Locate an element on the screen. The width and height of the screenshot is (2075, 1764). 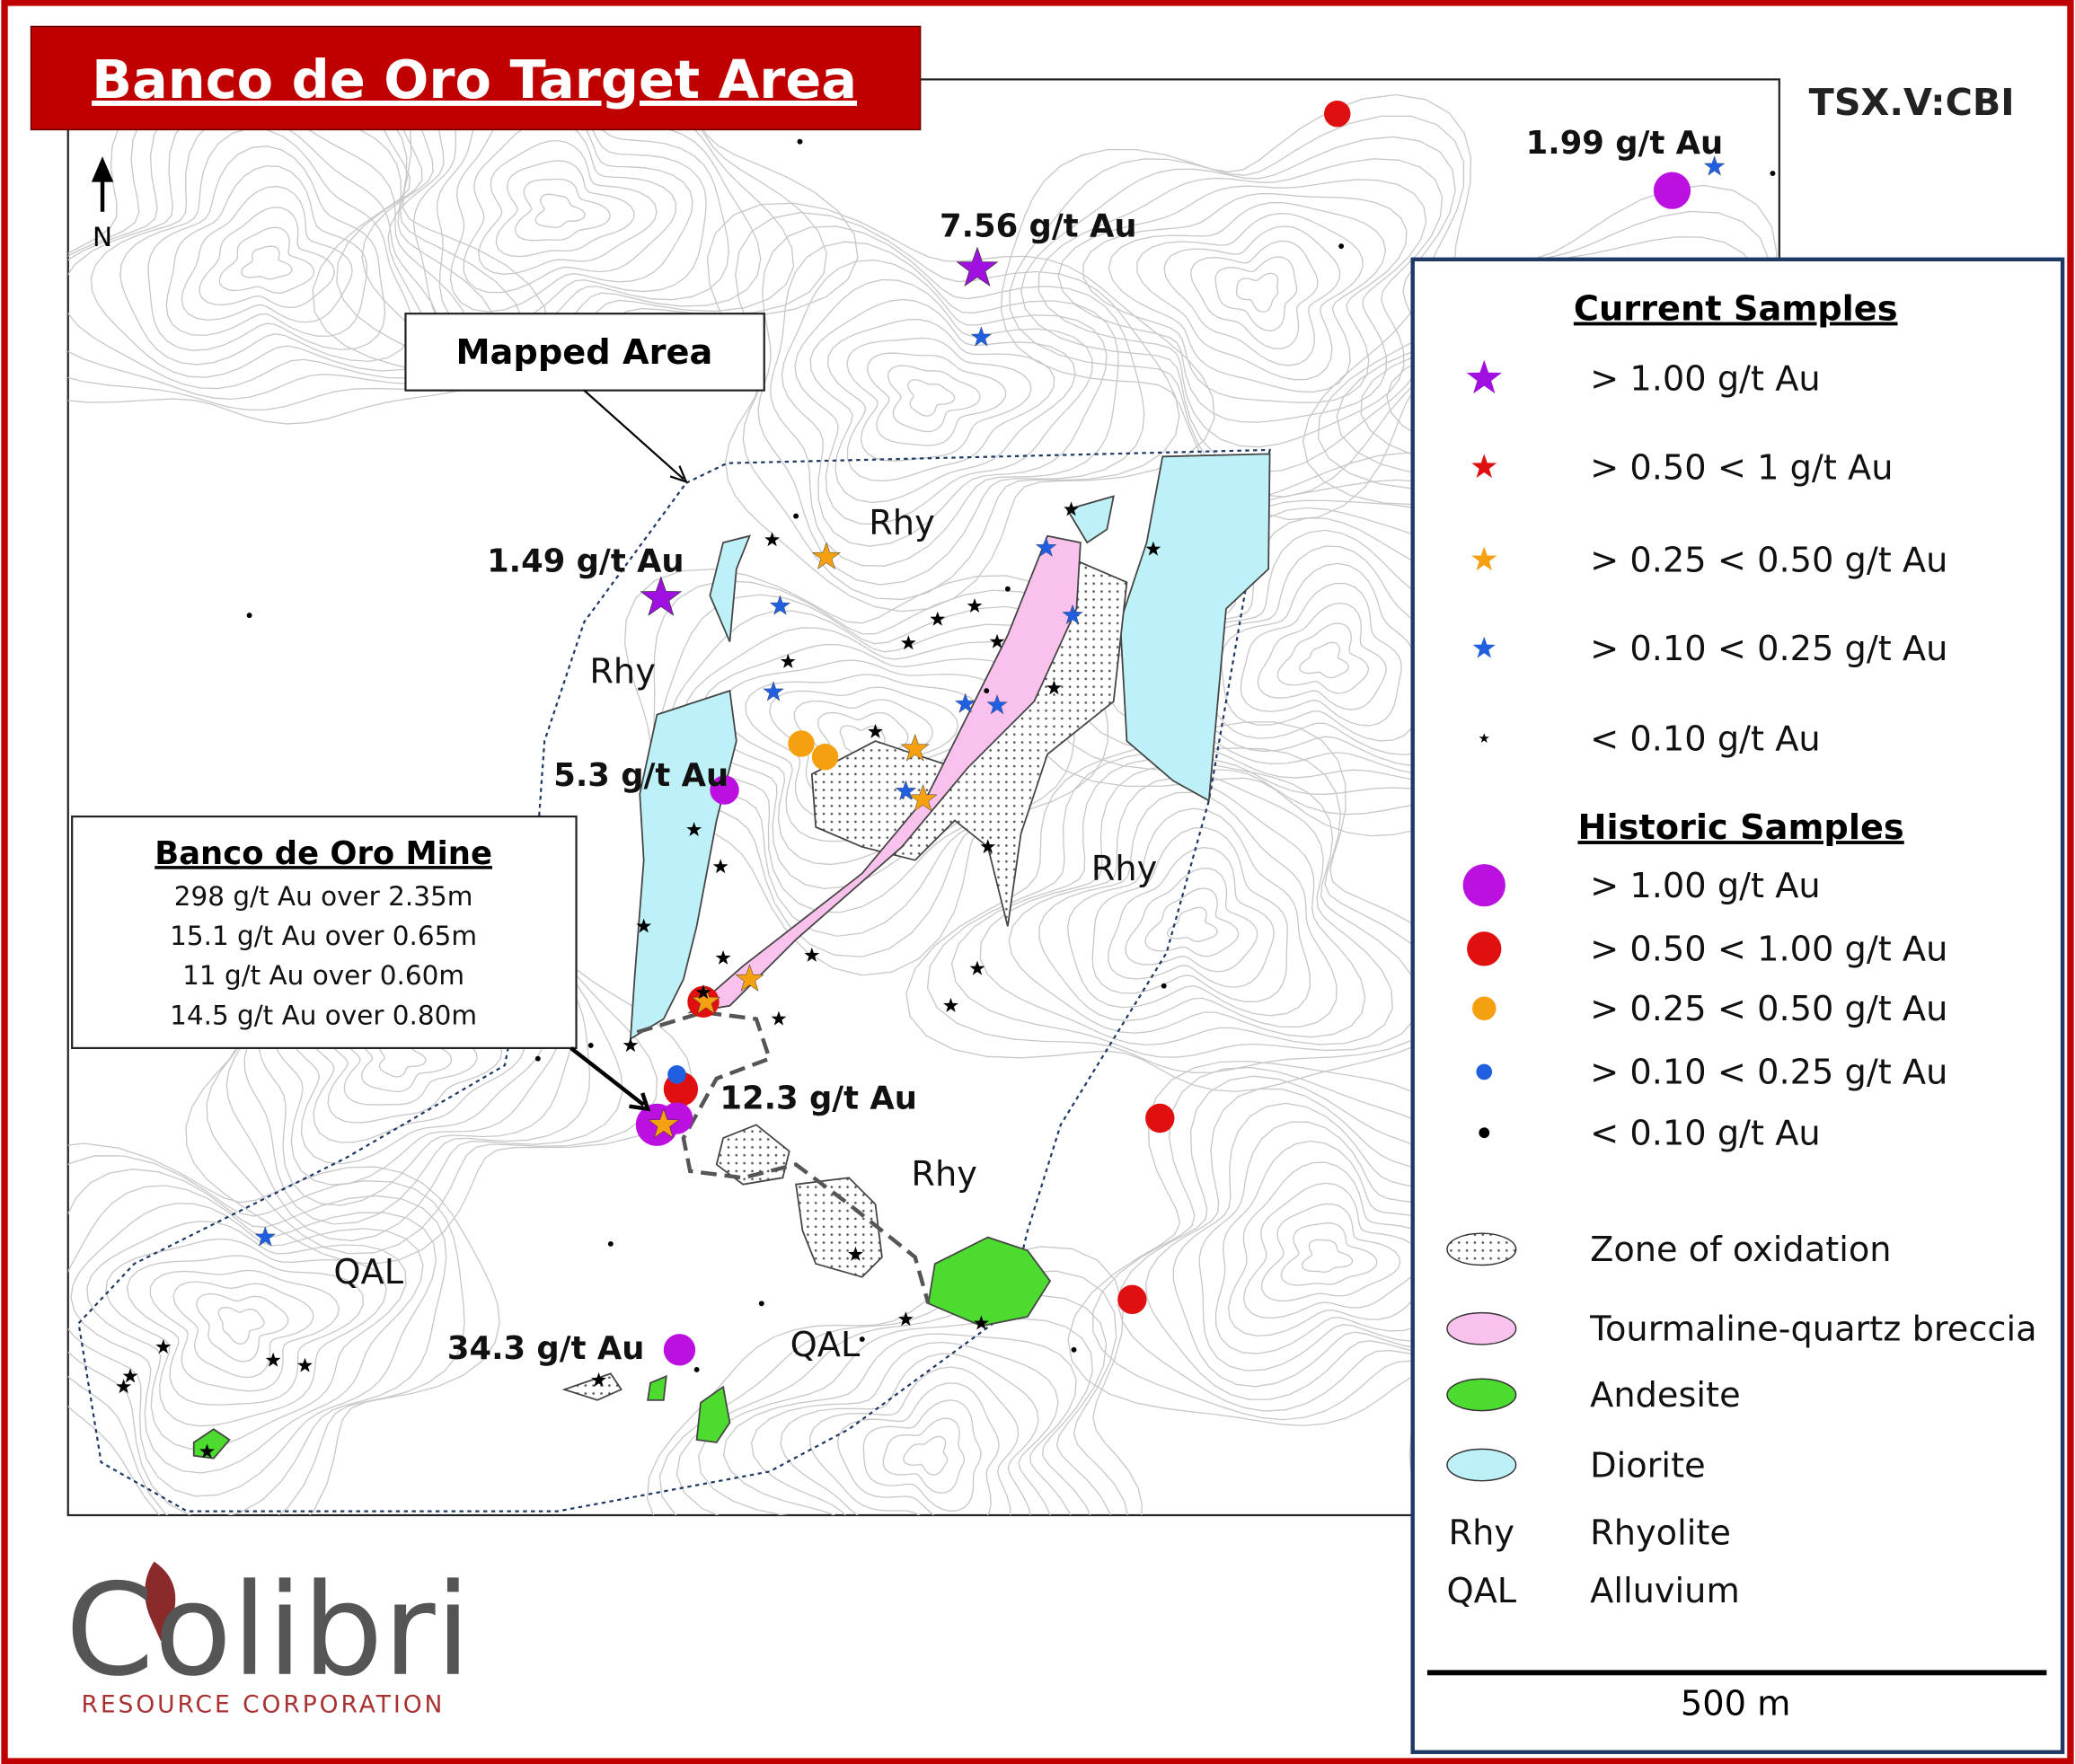
mine-title: Banco de Oro Mine is located at coordinates (323, 853).